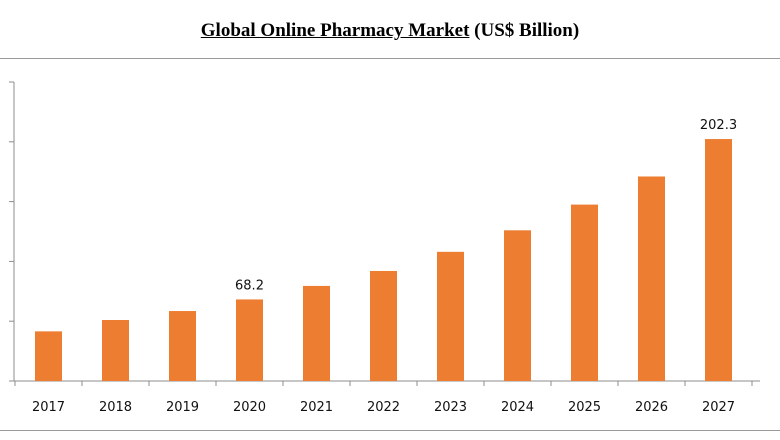 Image resolution: width=780 pixels, height=440 pixels. What do you see at coordinates (527, 30) in the screenshot?
I see `chart-title-unit: (US$ Billion)` at bounding box center [527, 30].